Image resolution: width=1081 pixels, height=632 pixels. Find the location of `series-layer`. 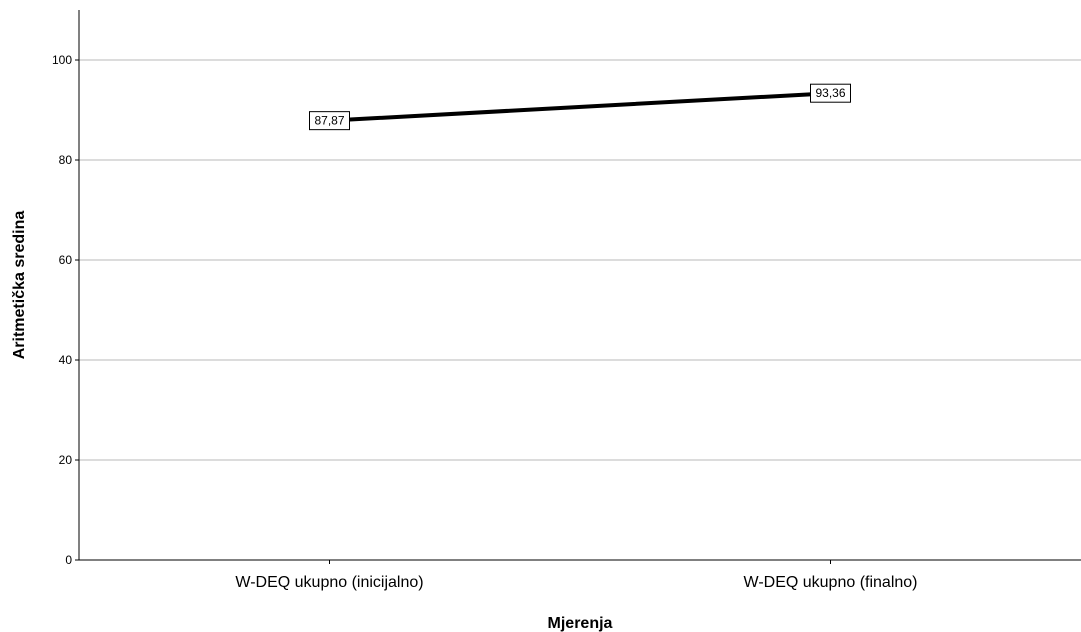

series-layer is located at coordinates (580, 107).